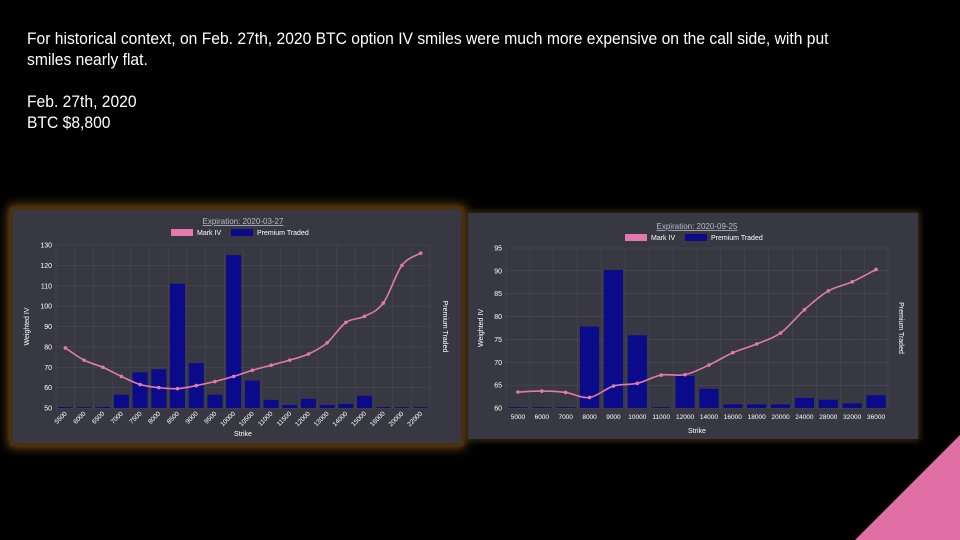  I want to click on y-tick-label: 85, so click(498, 294).